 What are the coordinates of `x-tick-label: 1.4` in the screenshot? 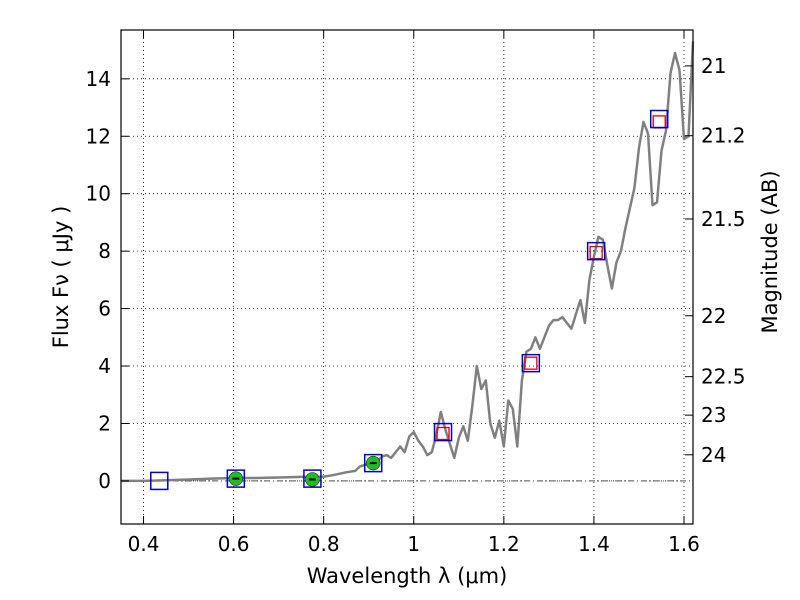 It's located at (594, 544).